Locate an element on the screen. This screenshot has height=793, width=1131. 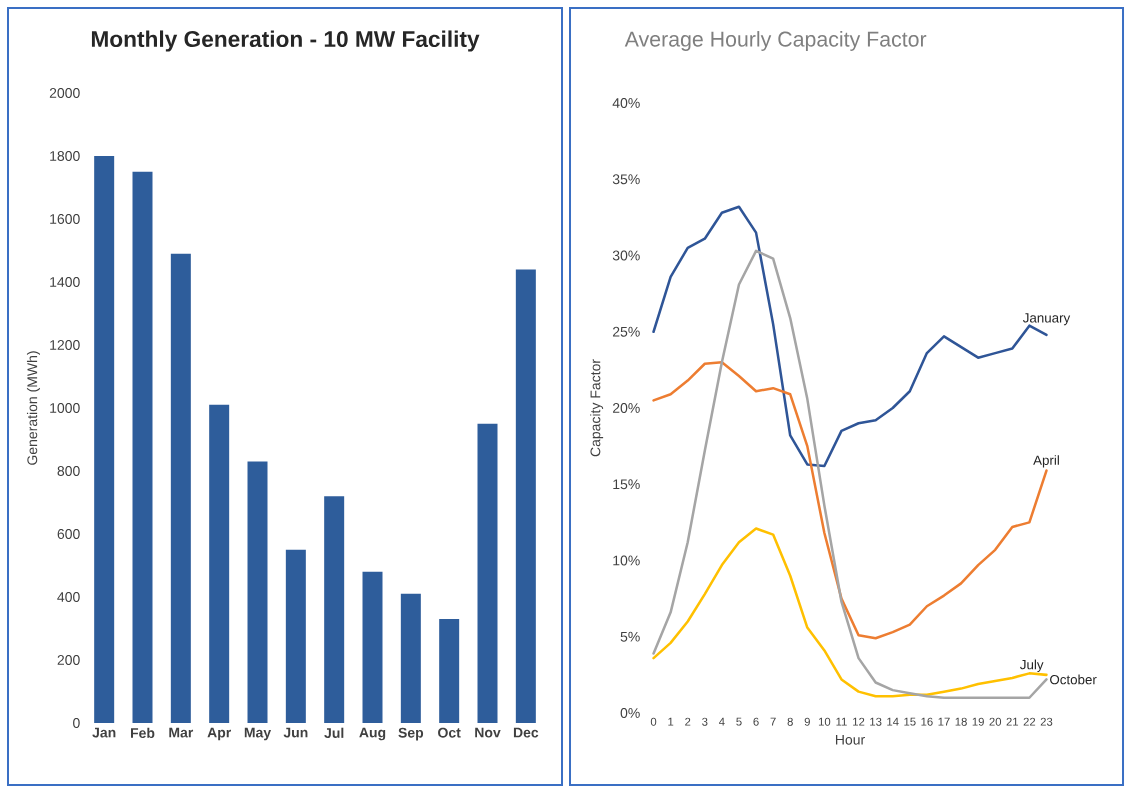
line-series is located at coordinates (850, 612).